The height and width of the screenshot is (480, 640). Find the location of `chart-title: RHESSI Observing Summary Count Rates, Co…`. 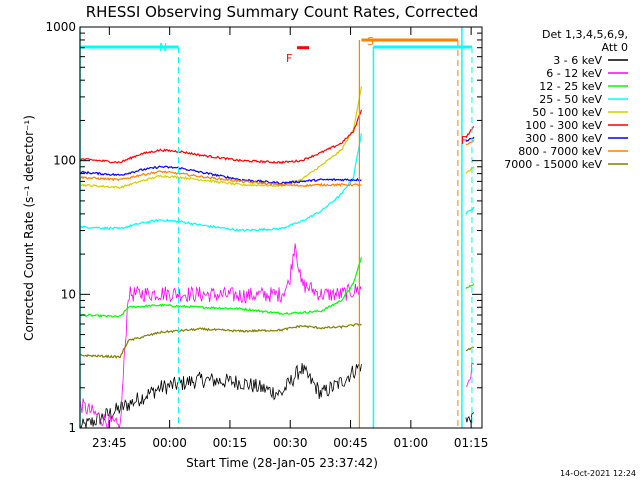

chart-title: RHESSI Observing Summary Count Rates, Co… is located at coordinates (282, 12).